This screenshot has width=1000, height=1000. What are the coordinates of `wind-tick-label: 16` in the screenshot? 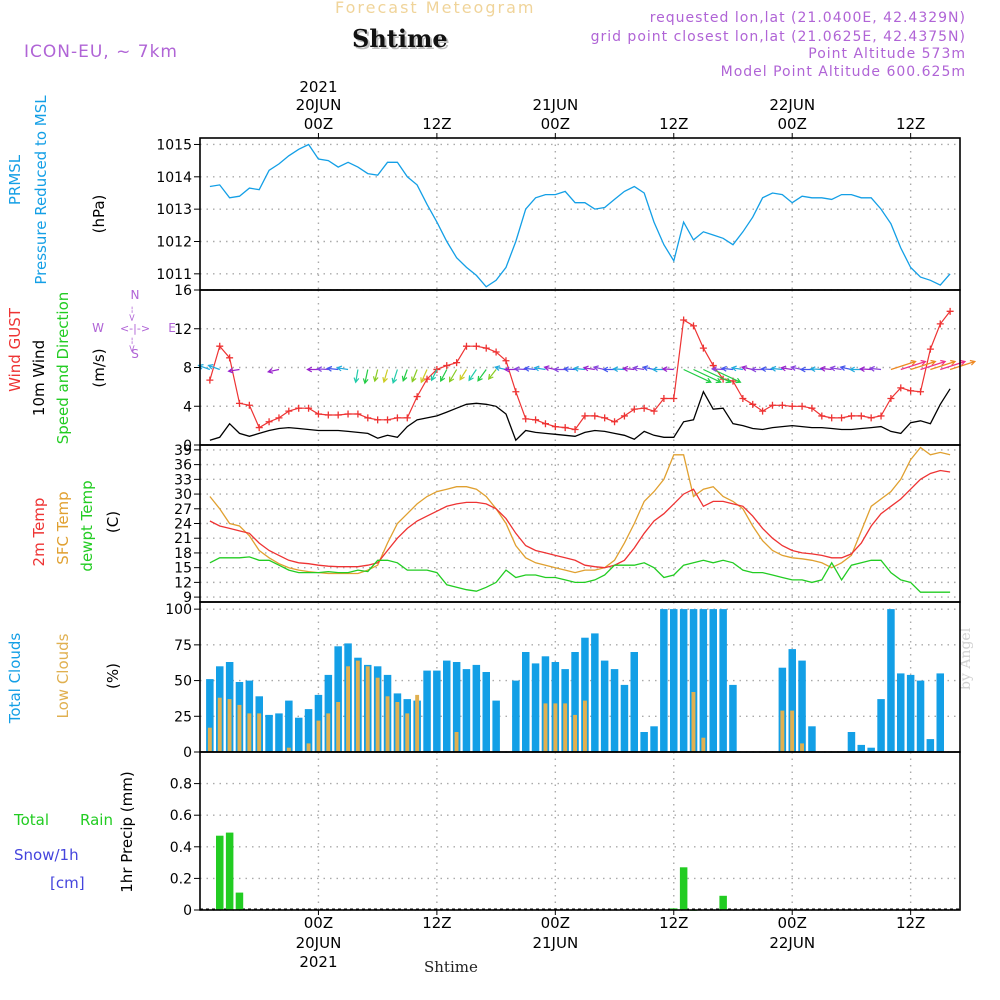 It's located at (183, 291).